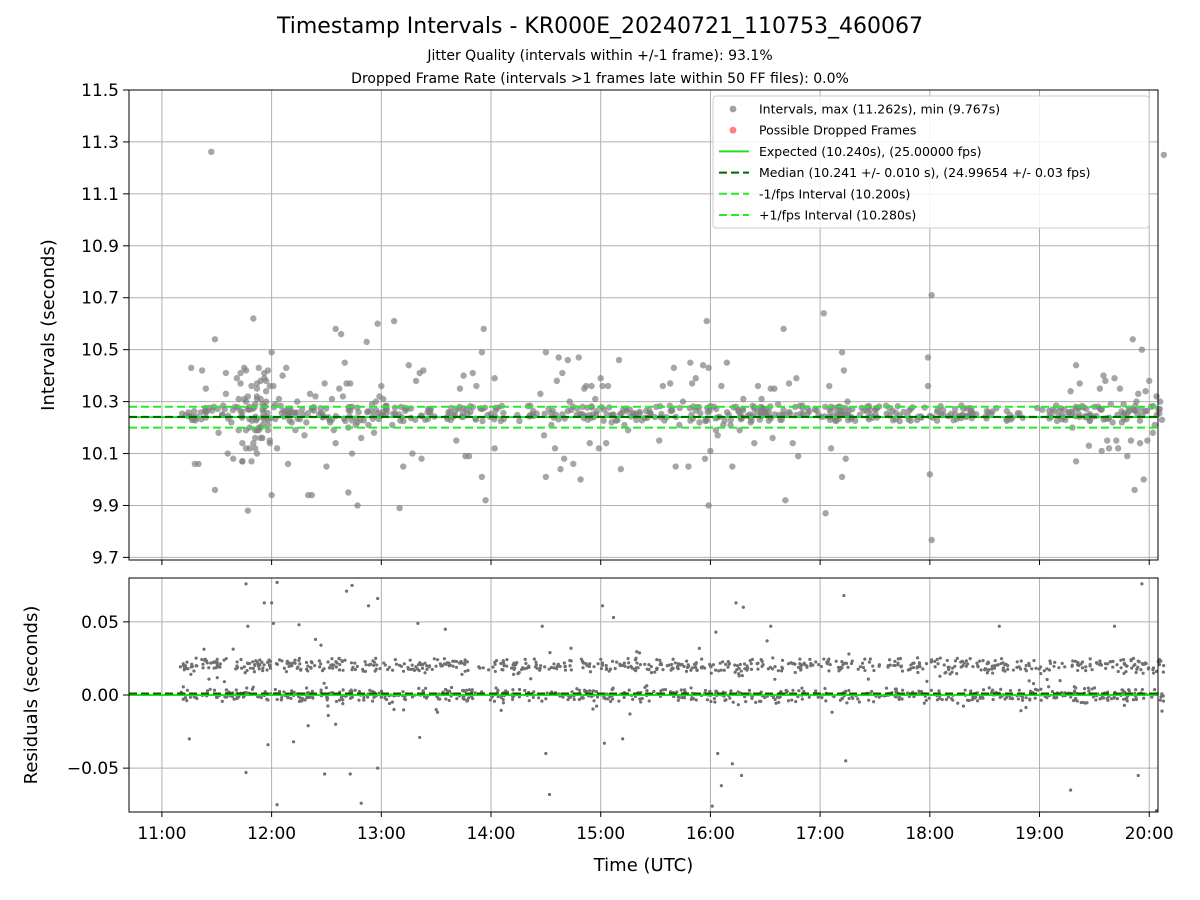 This screenshot has width=1200, height=900. I want to click on intervals-tick-label-y: 11.3, so click(100, 143).